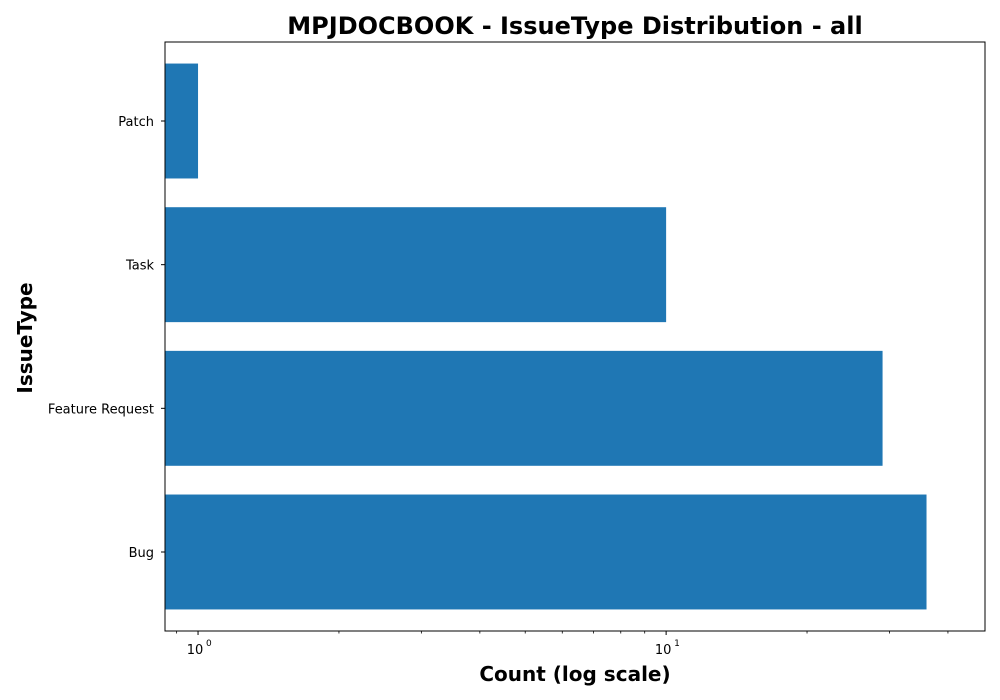  I want to click on bar-task, so click(416, 265).